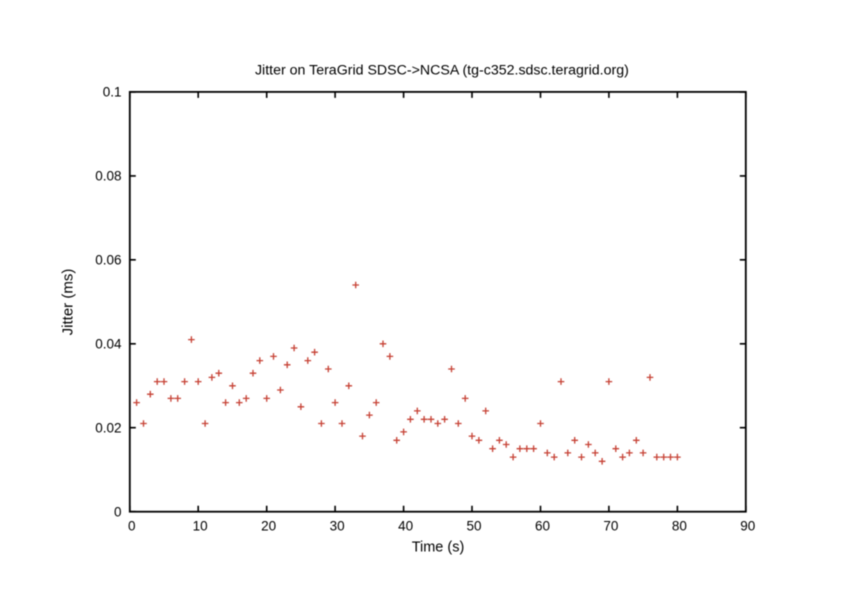 Image resolution: width=842 pixels, height=600 pixels. I want to click on svg-text: 60, so click(542, 526).